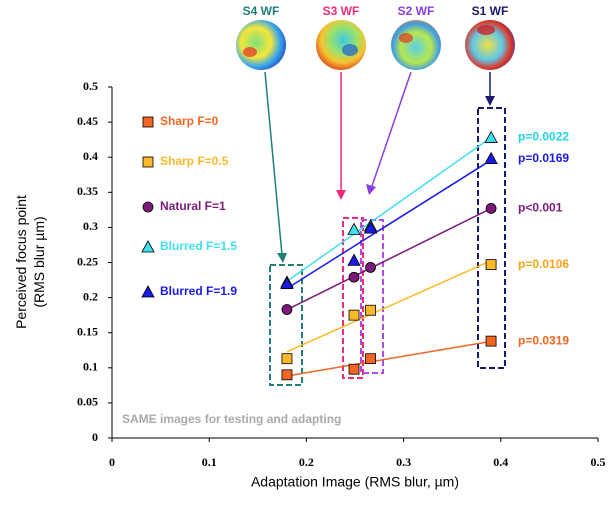  What do you see at coordinates (543, 158) in the screenshot?
I see `p-value-label: p=0.0169` at bounding box center [543, 158].